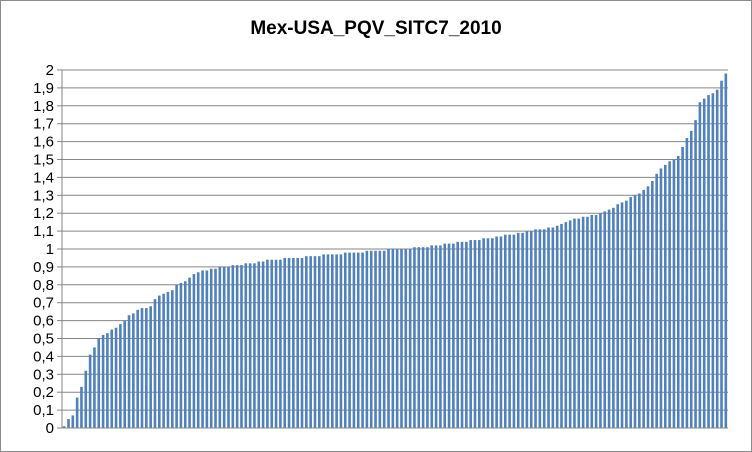 The image size is (752, 452). I want to click on y-tick-label: 1,5, so click(43, 160).